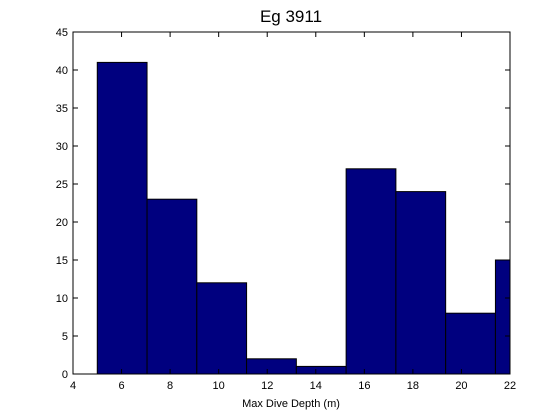 This screenshot has width=560, height=420. I want to click on x-tick-label: 16, so click(364, 386).